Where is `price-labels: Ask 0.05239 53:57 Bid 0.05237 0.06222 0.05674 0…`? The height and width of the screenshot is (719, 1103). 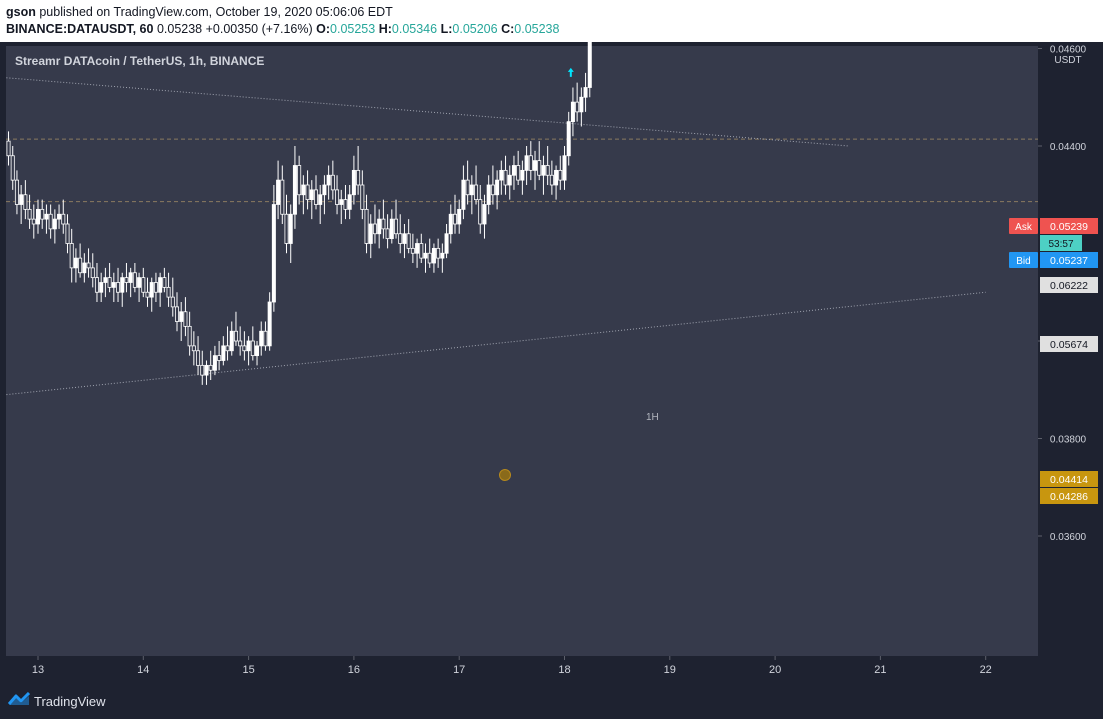 price-labels: Ask 0.05239 53:57 Bid 0.05237 0.06222 0.05674 0… is located at coordinates (1053, 361).